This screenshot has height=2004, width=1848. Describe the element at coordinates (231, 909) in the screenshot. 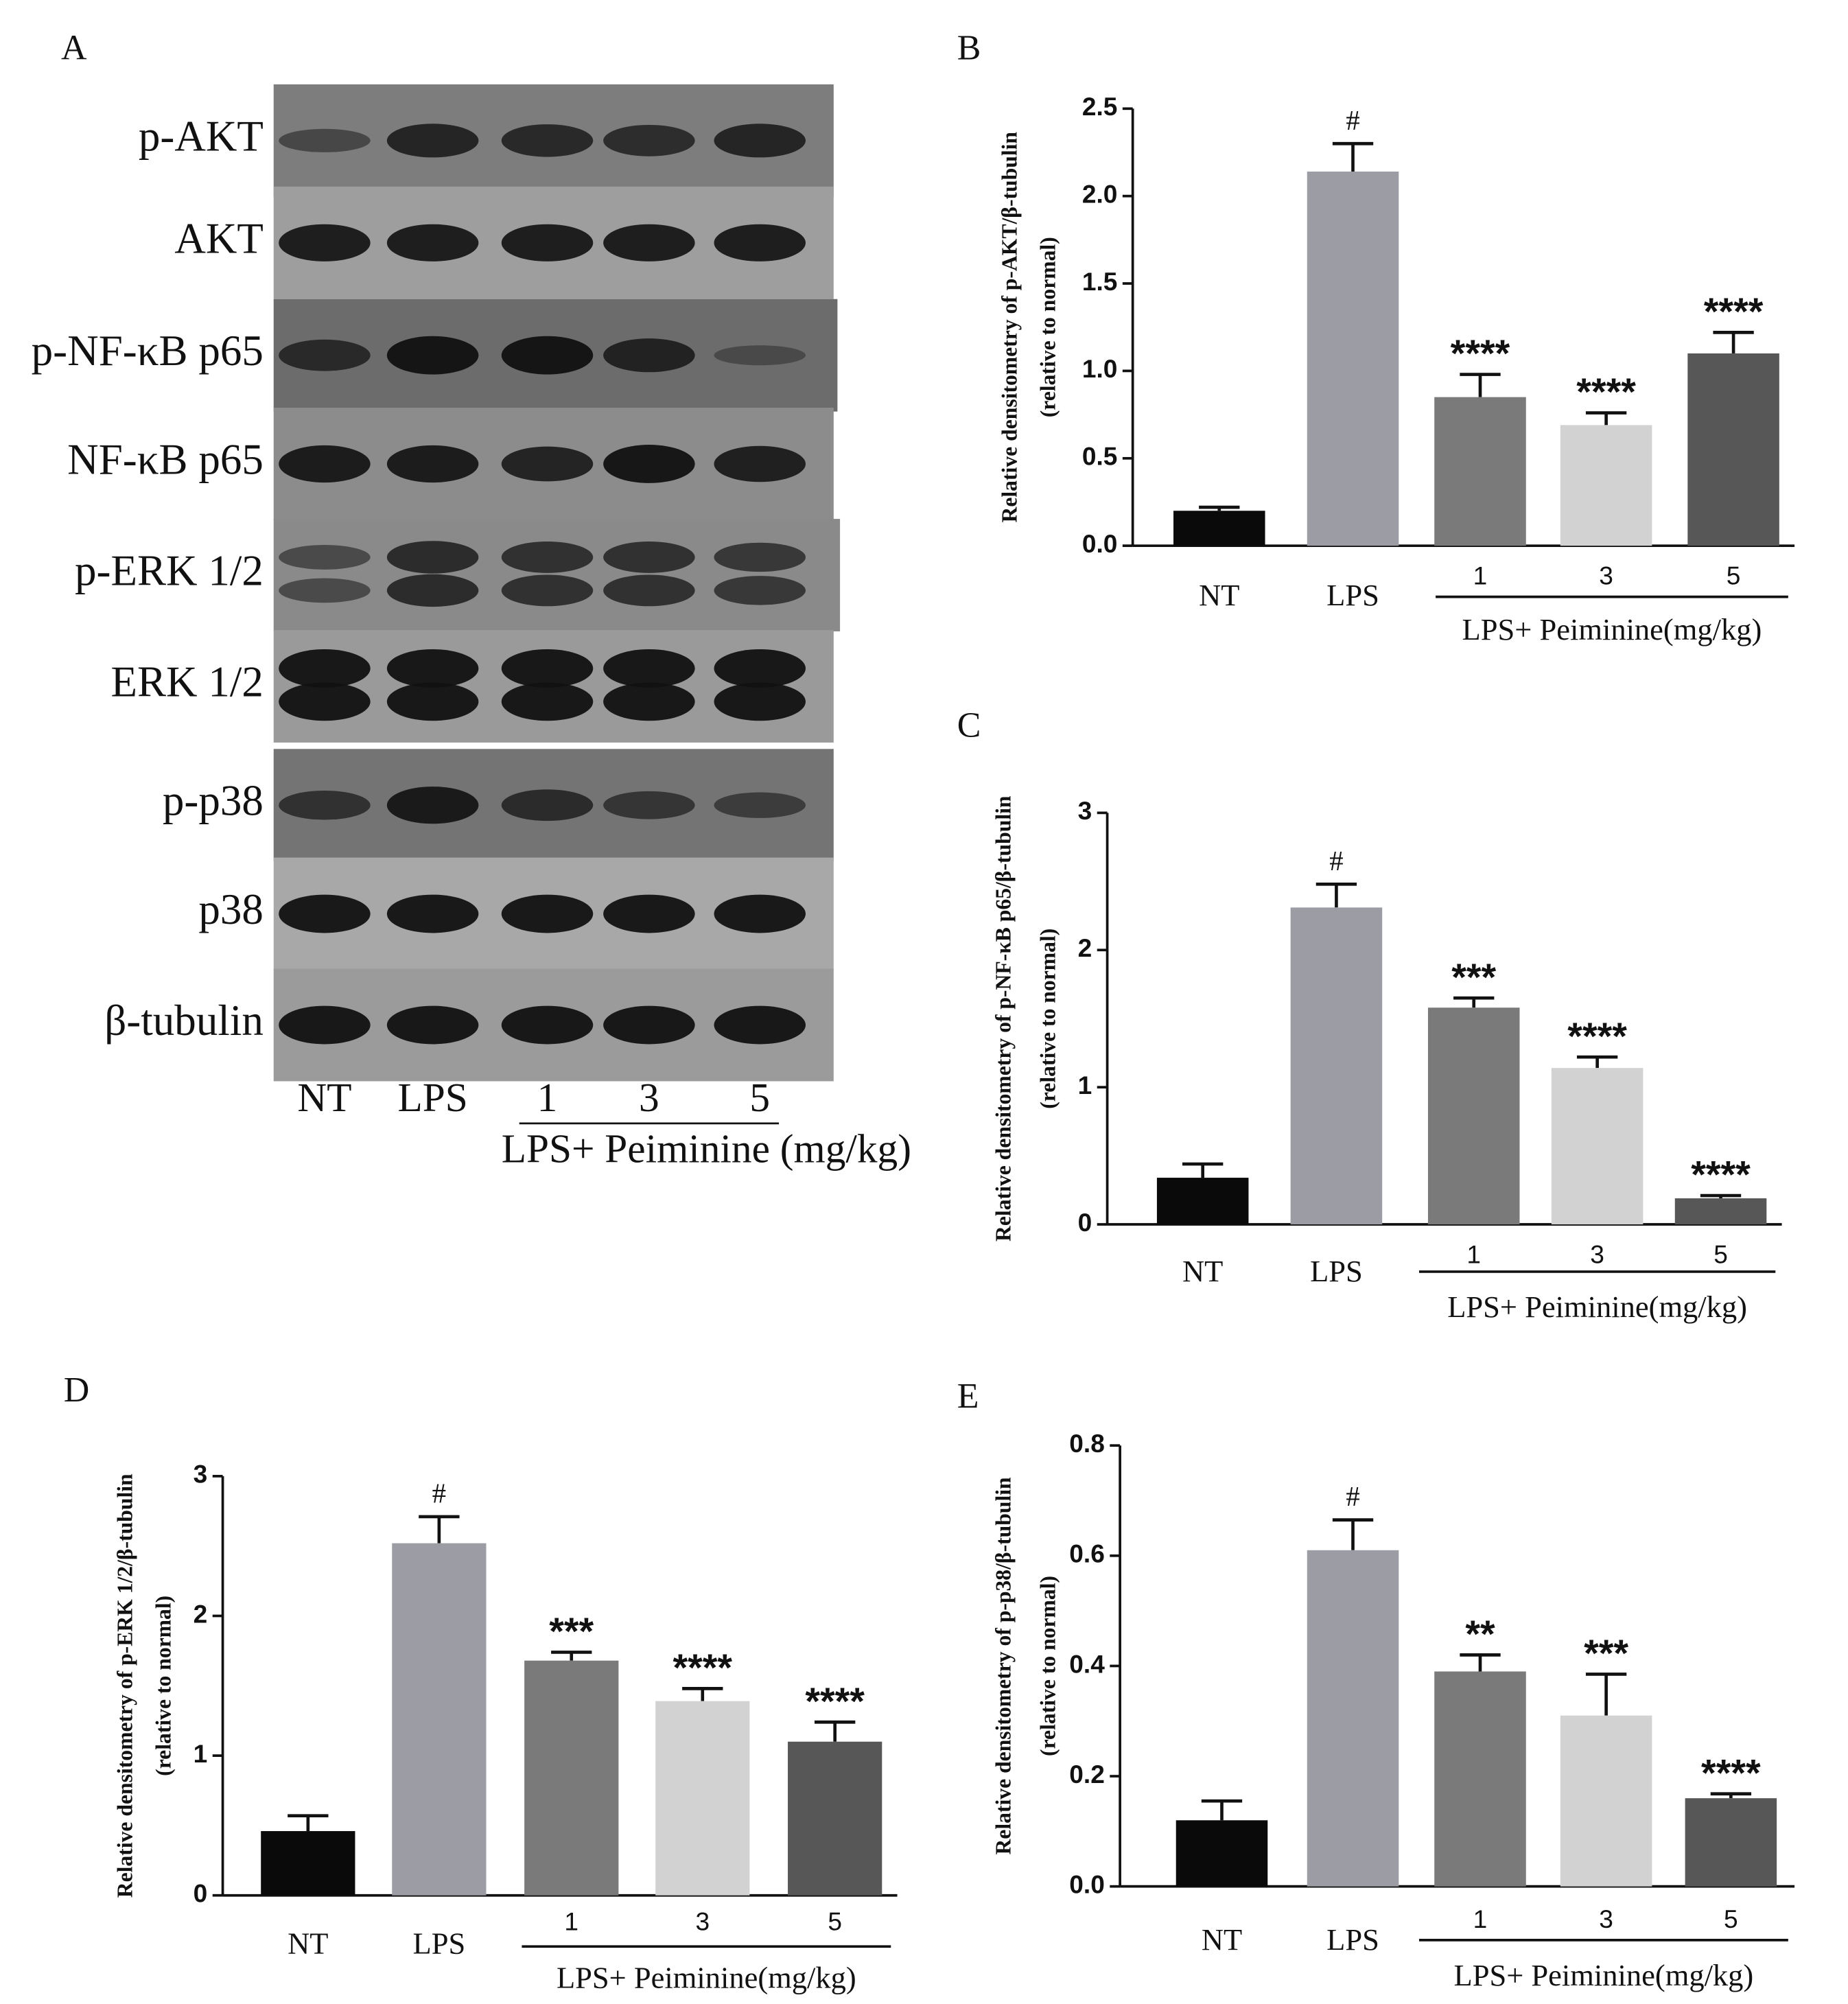

I see `blot-row-label: p38` at that location.